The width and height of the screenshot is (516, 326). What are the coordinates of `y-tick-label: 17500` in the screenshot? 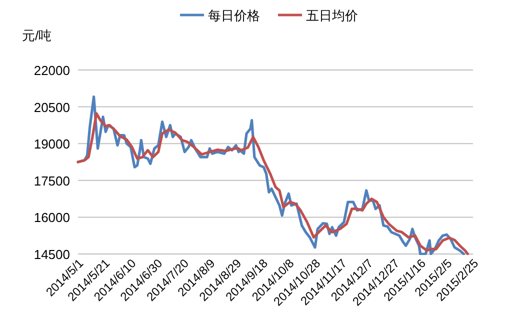 It's located at (52, 180).